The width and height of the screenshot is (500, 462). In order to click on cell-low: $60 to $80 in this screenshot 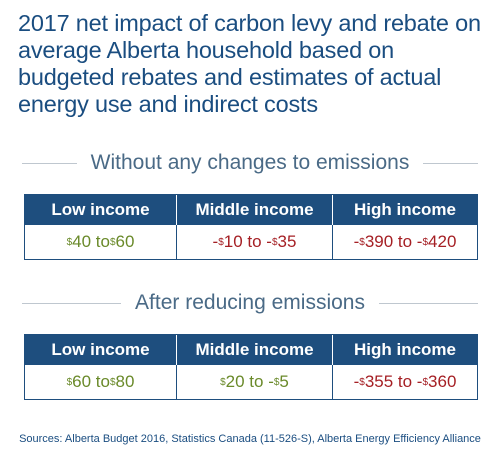, I will do `click(101, 382)`.